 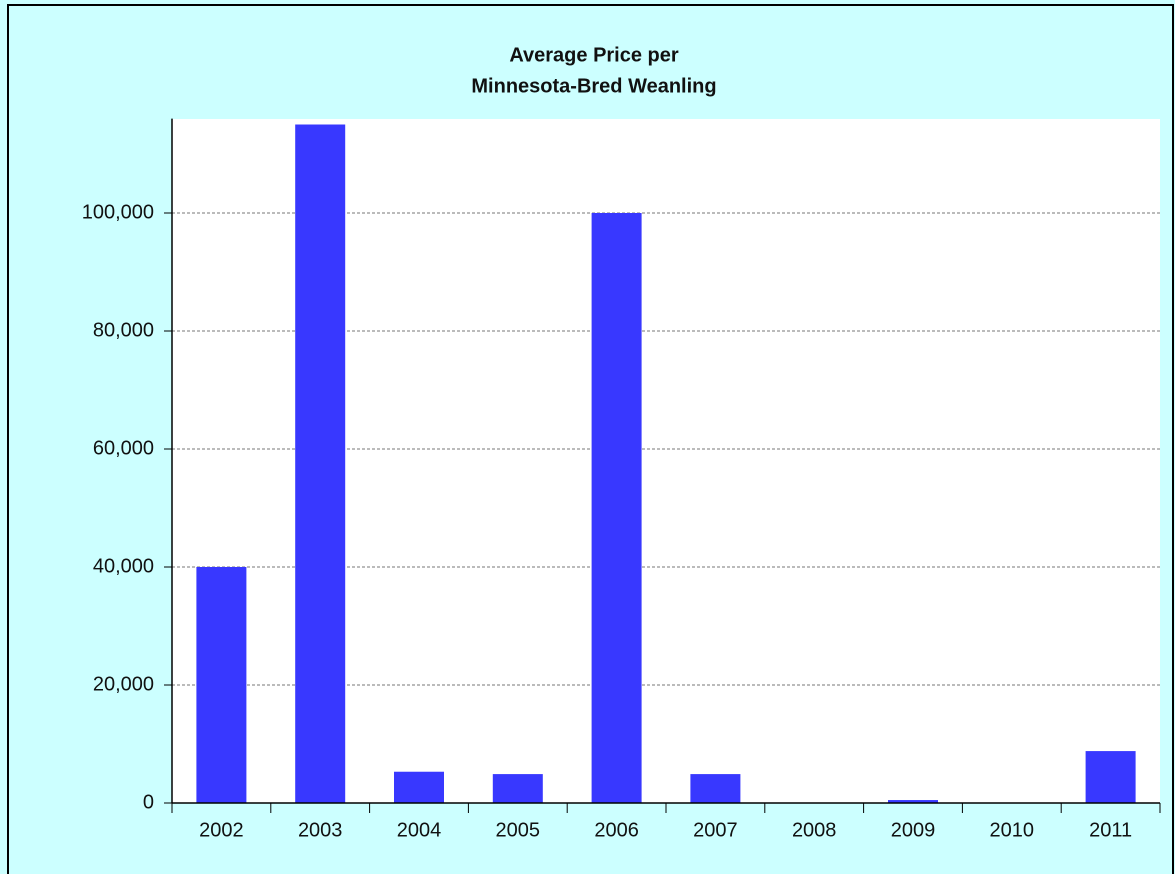 I want to click on x-tick-label: 2011, so click(x=1110, y=830).